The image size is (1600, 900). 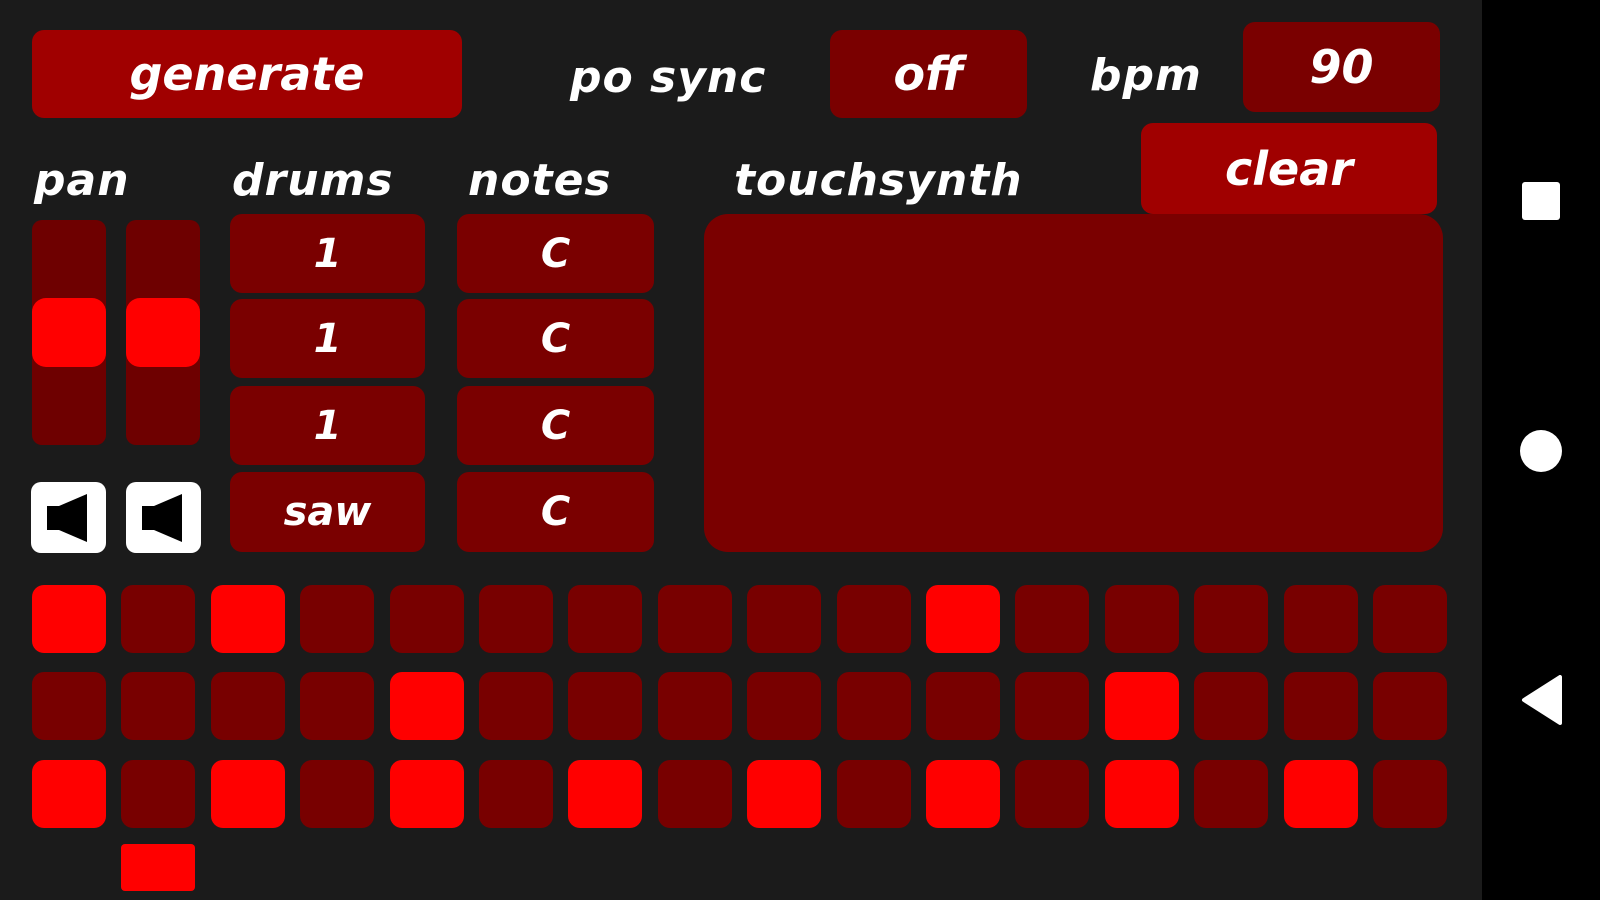 I want to click on po-sync-label: po sync, so click(x=668, y=77).